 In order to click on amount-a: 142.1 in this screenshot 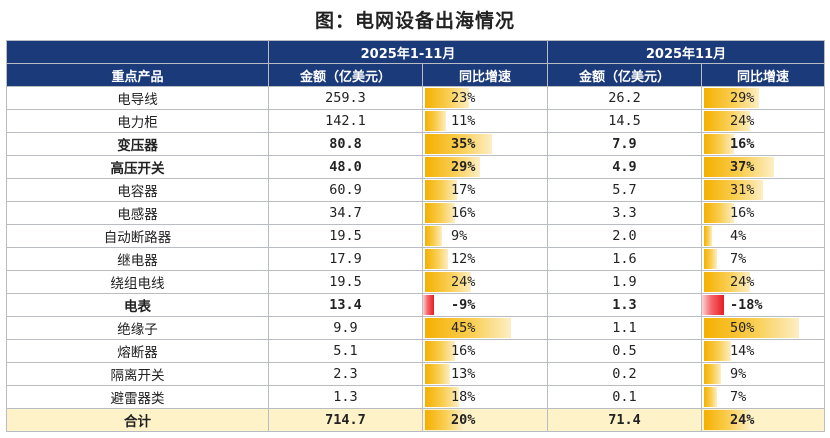, I will do `click(345, 121)`.